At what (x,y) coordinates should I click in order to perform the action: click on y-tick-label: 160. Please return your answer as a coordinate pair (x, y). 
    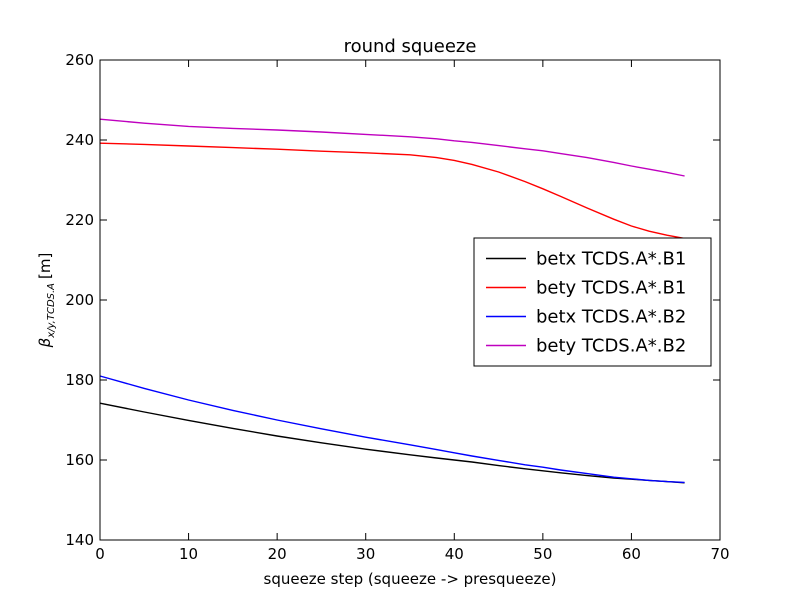
    Looking at the image, I should click on (79, 460).